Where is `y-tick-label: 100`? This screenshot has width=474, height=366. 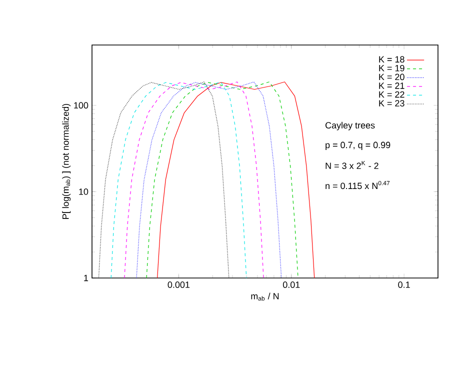 y-tick-label: 100 is located at coordinates (81, 105).